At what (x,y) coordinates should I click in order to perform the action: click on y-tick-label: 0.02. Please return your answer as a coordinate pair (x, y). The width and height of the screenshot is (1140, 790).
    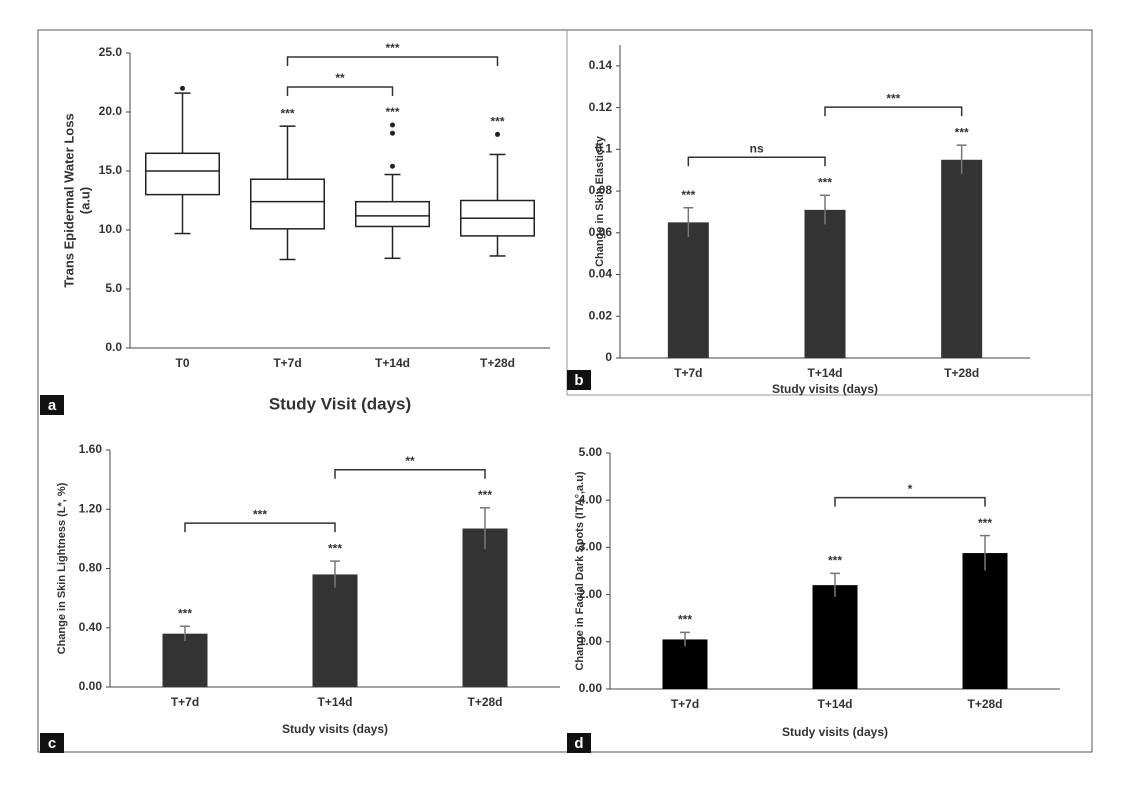
    Looking at the image, I should click on (601, 315).